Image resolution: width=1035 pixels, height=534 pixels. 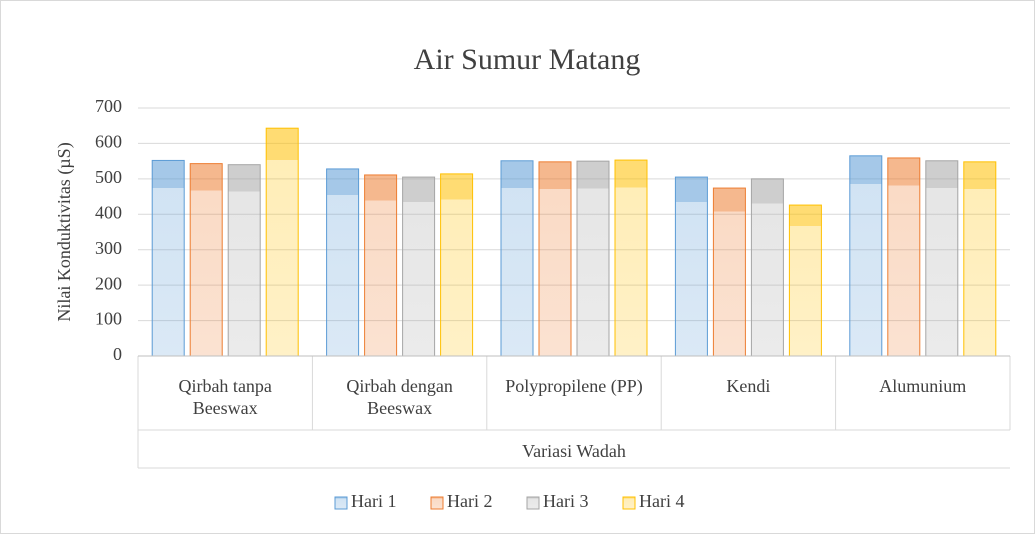 What do you see at coordinates (565, 501) in the screenshot?
I see `legend-label: Hari 3` at bounding box center [565, 501].